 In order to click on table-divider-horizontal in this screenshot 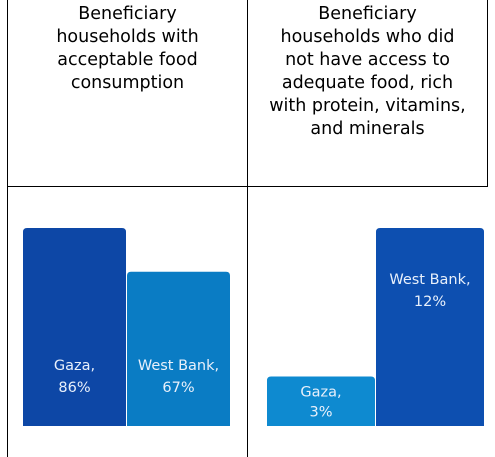, I will do `click(247, 186)`.